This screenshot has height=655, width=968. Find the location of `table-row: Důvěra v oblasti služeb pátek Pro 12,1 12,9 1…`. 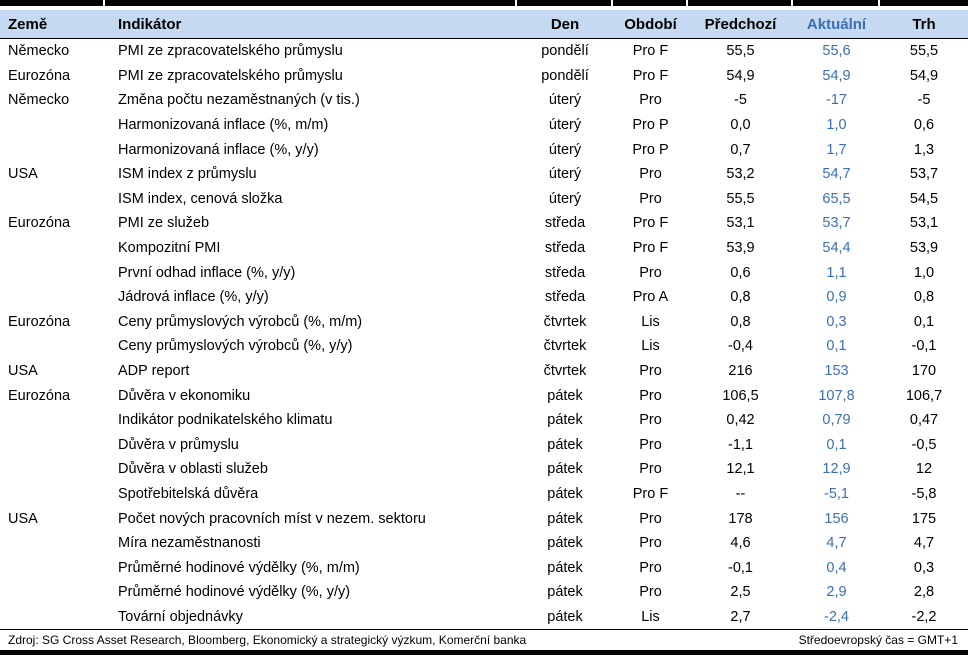

table-row: Důvěra v oblasti služeb pátek Pro 12,1 12,9 1… is located at coordinates (484, 469).